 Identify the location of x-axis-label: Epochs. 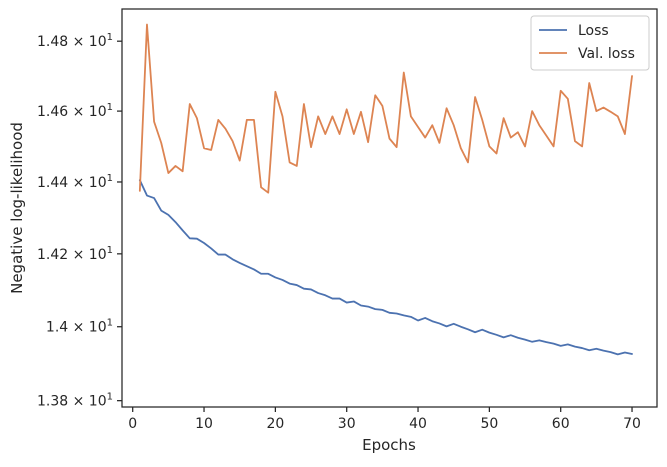
(389, 445).